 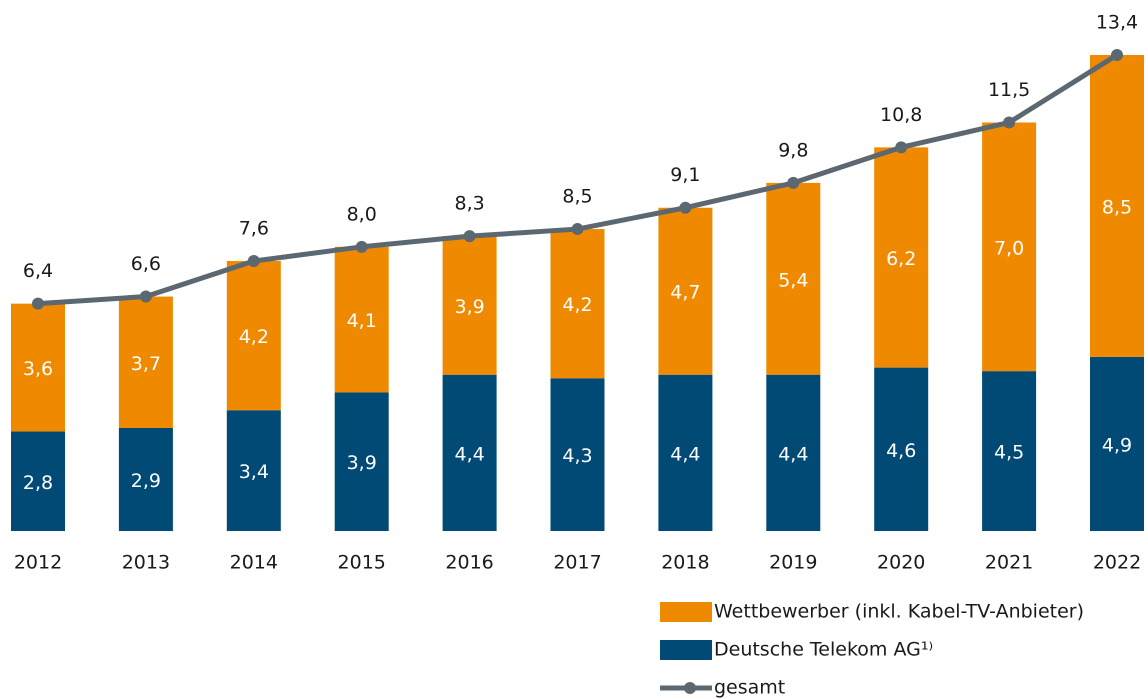 What do you see at coordinates (899, 612) in the screenshot?
I see `legend-label: Wettbewerber (inkl. Kabel-TV-Anbieter)` at bounding box center [899, 612].